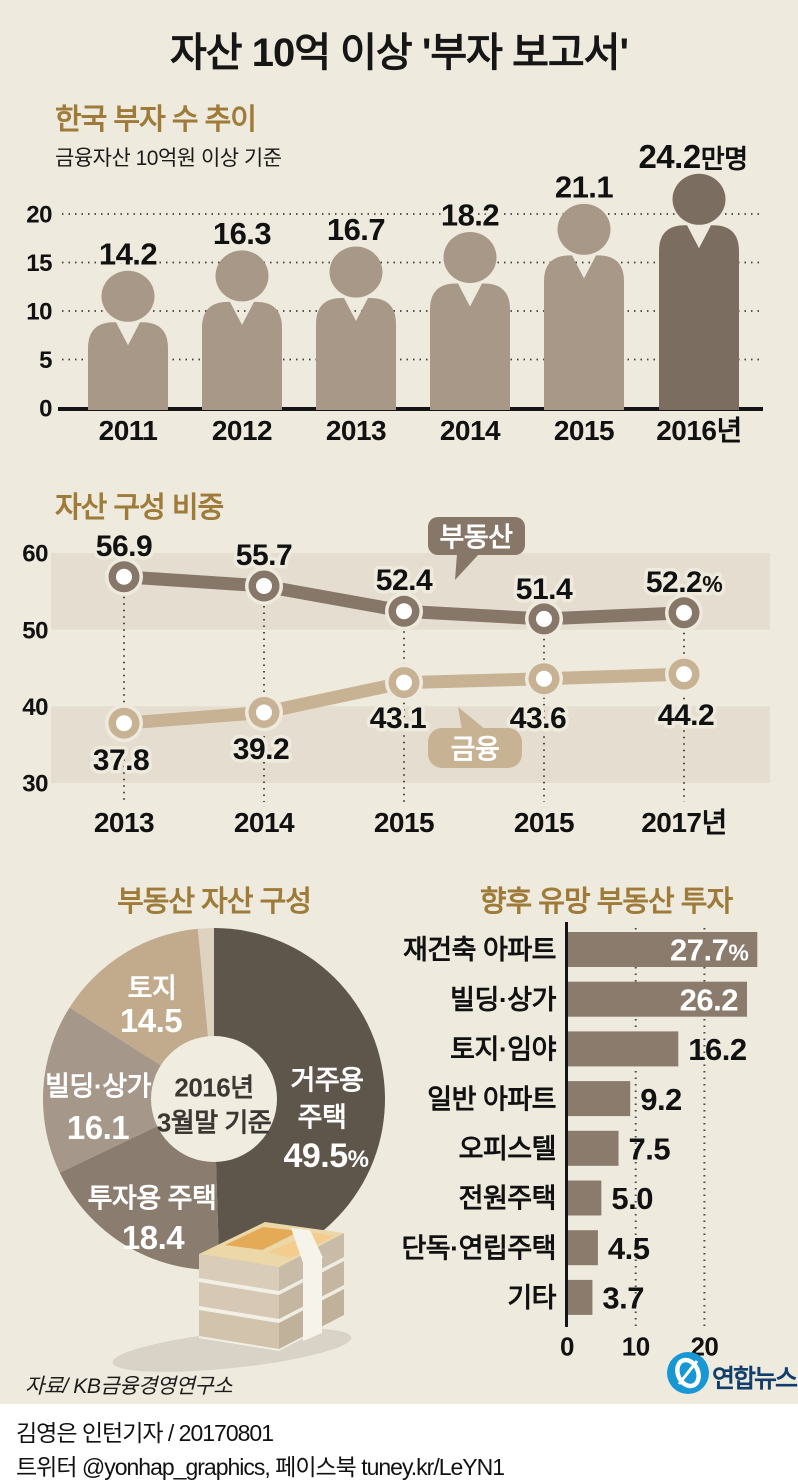 This screenshot has height=1480, width=798. I want to click on y-tick-label: 10, so click(39, 312).